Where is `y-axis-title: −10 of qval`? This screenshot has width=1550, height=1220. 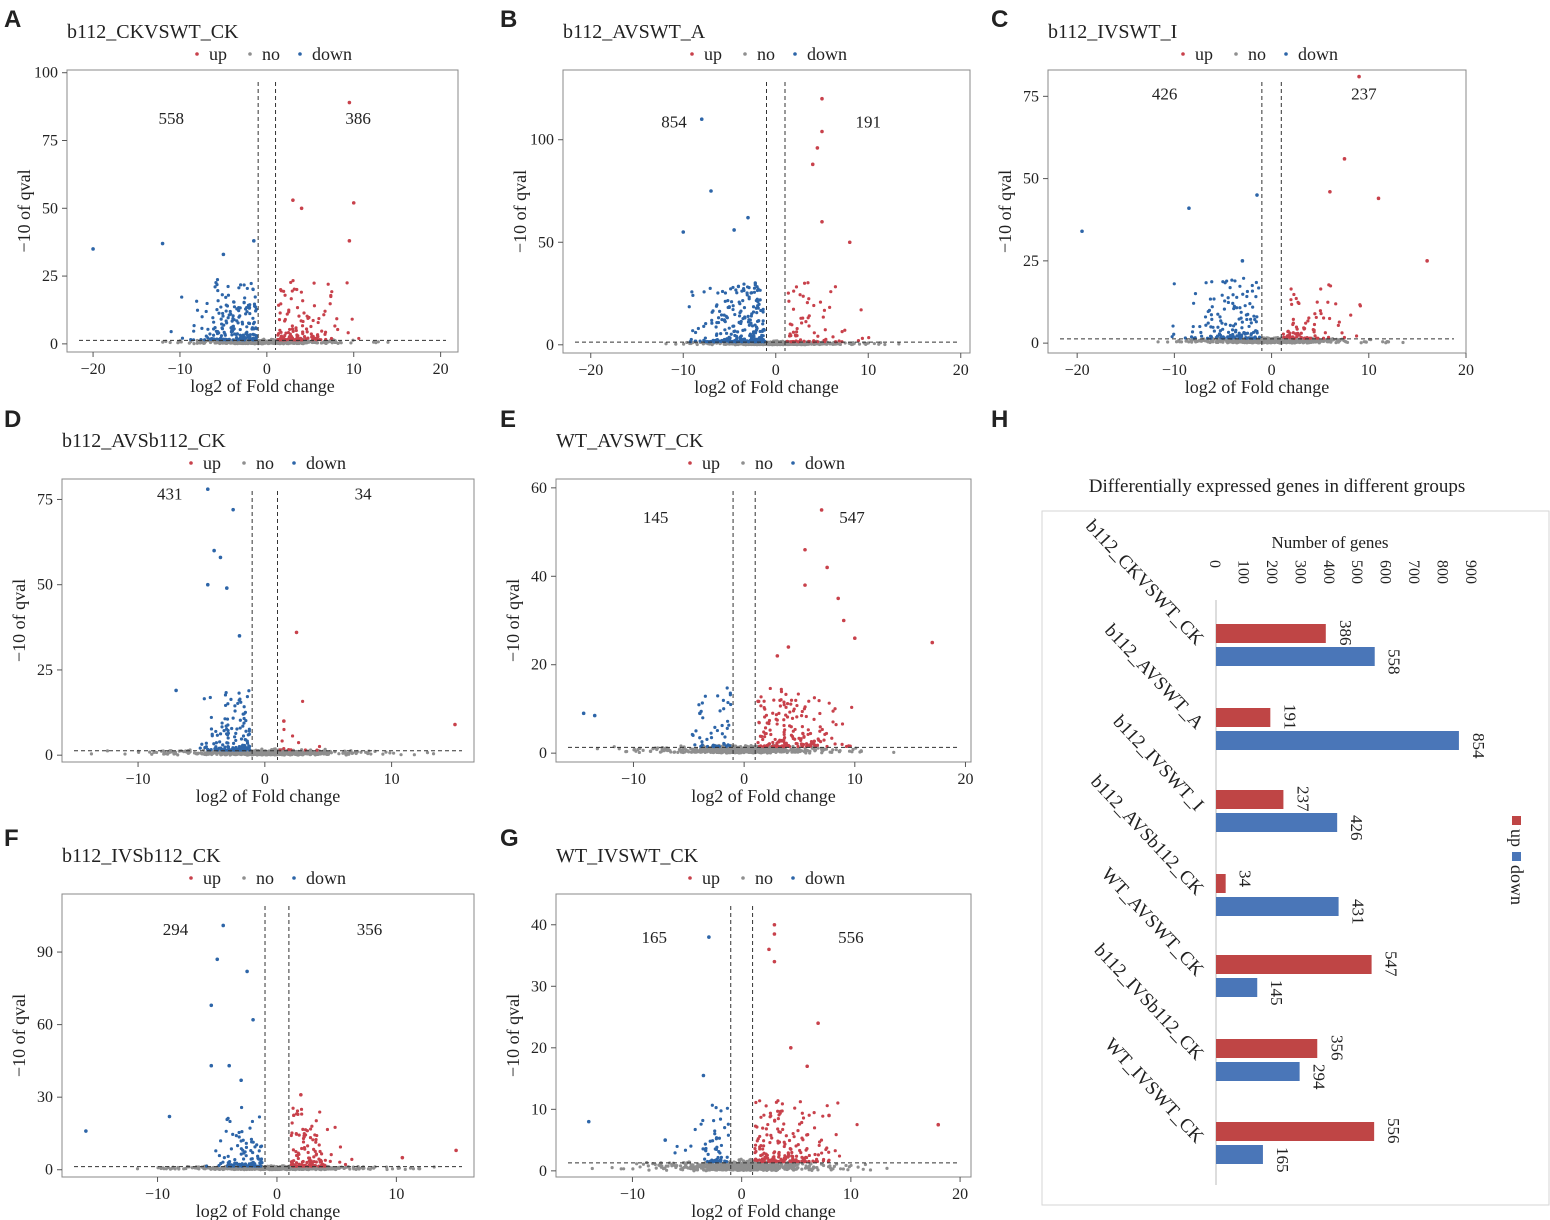
y-axis-title: −10 of qval is located at coordinates (1005, 211).